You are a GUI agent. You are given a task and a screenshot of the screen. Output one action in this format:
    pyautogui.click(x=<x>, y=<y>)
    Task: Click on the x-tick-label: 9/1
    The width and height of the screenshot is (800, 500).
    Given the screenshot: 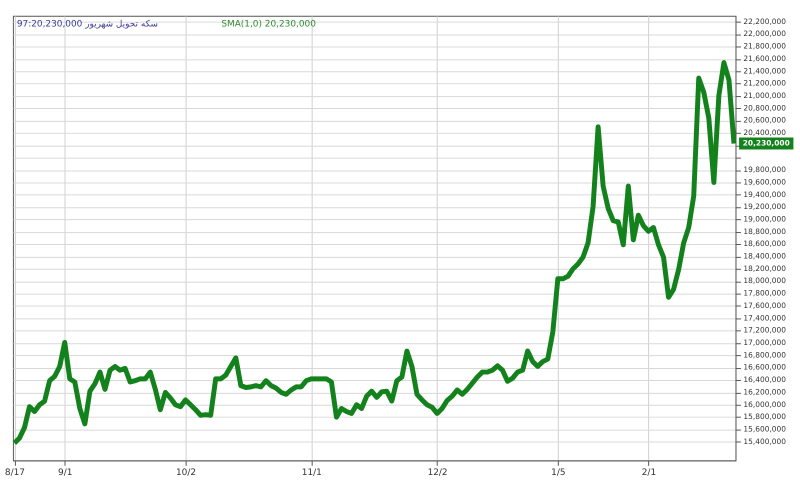 What is the action you would take?
    pyautogui.click(x=65, y=473)
    